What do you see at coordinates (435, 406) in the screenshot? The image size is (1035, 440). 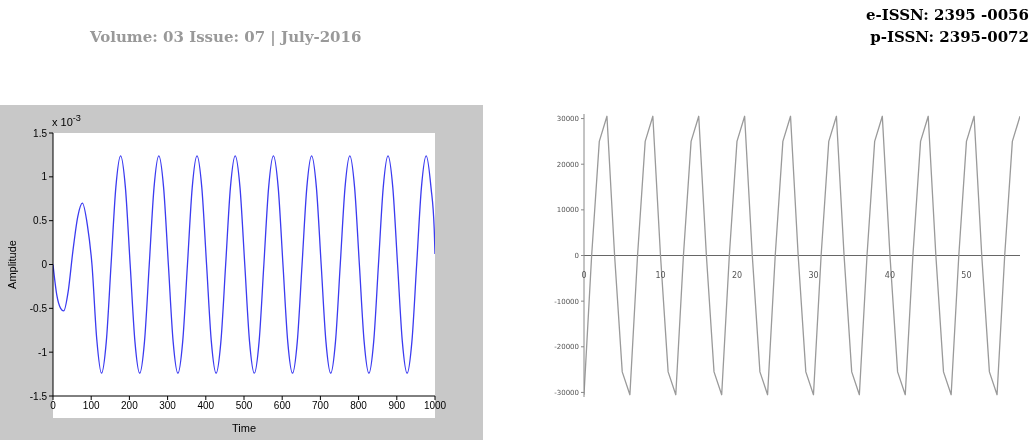 I see `x-tick-label: 1000` at bounding box center [435, 406].